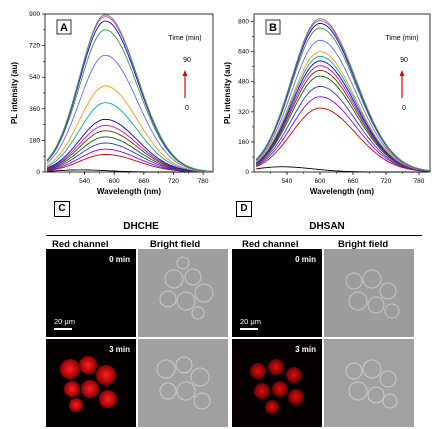  Describe the element at coordinates (270, 244) in the screenshot. I see `red-channel-label-d: Red channel` at that location.